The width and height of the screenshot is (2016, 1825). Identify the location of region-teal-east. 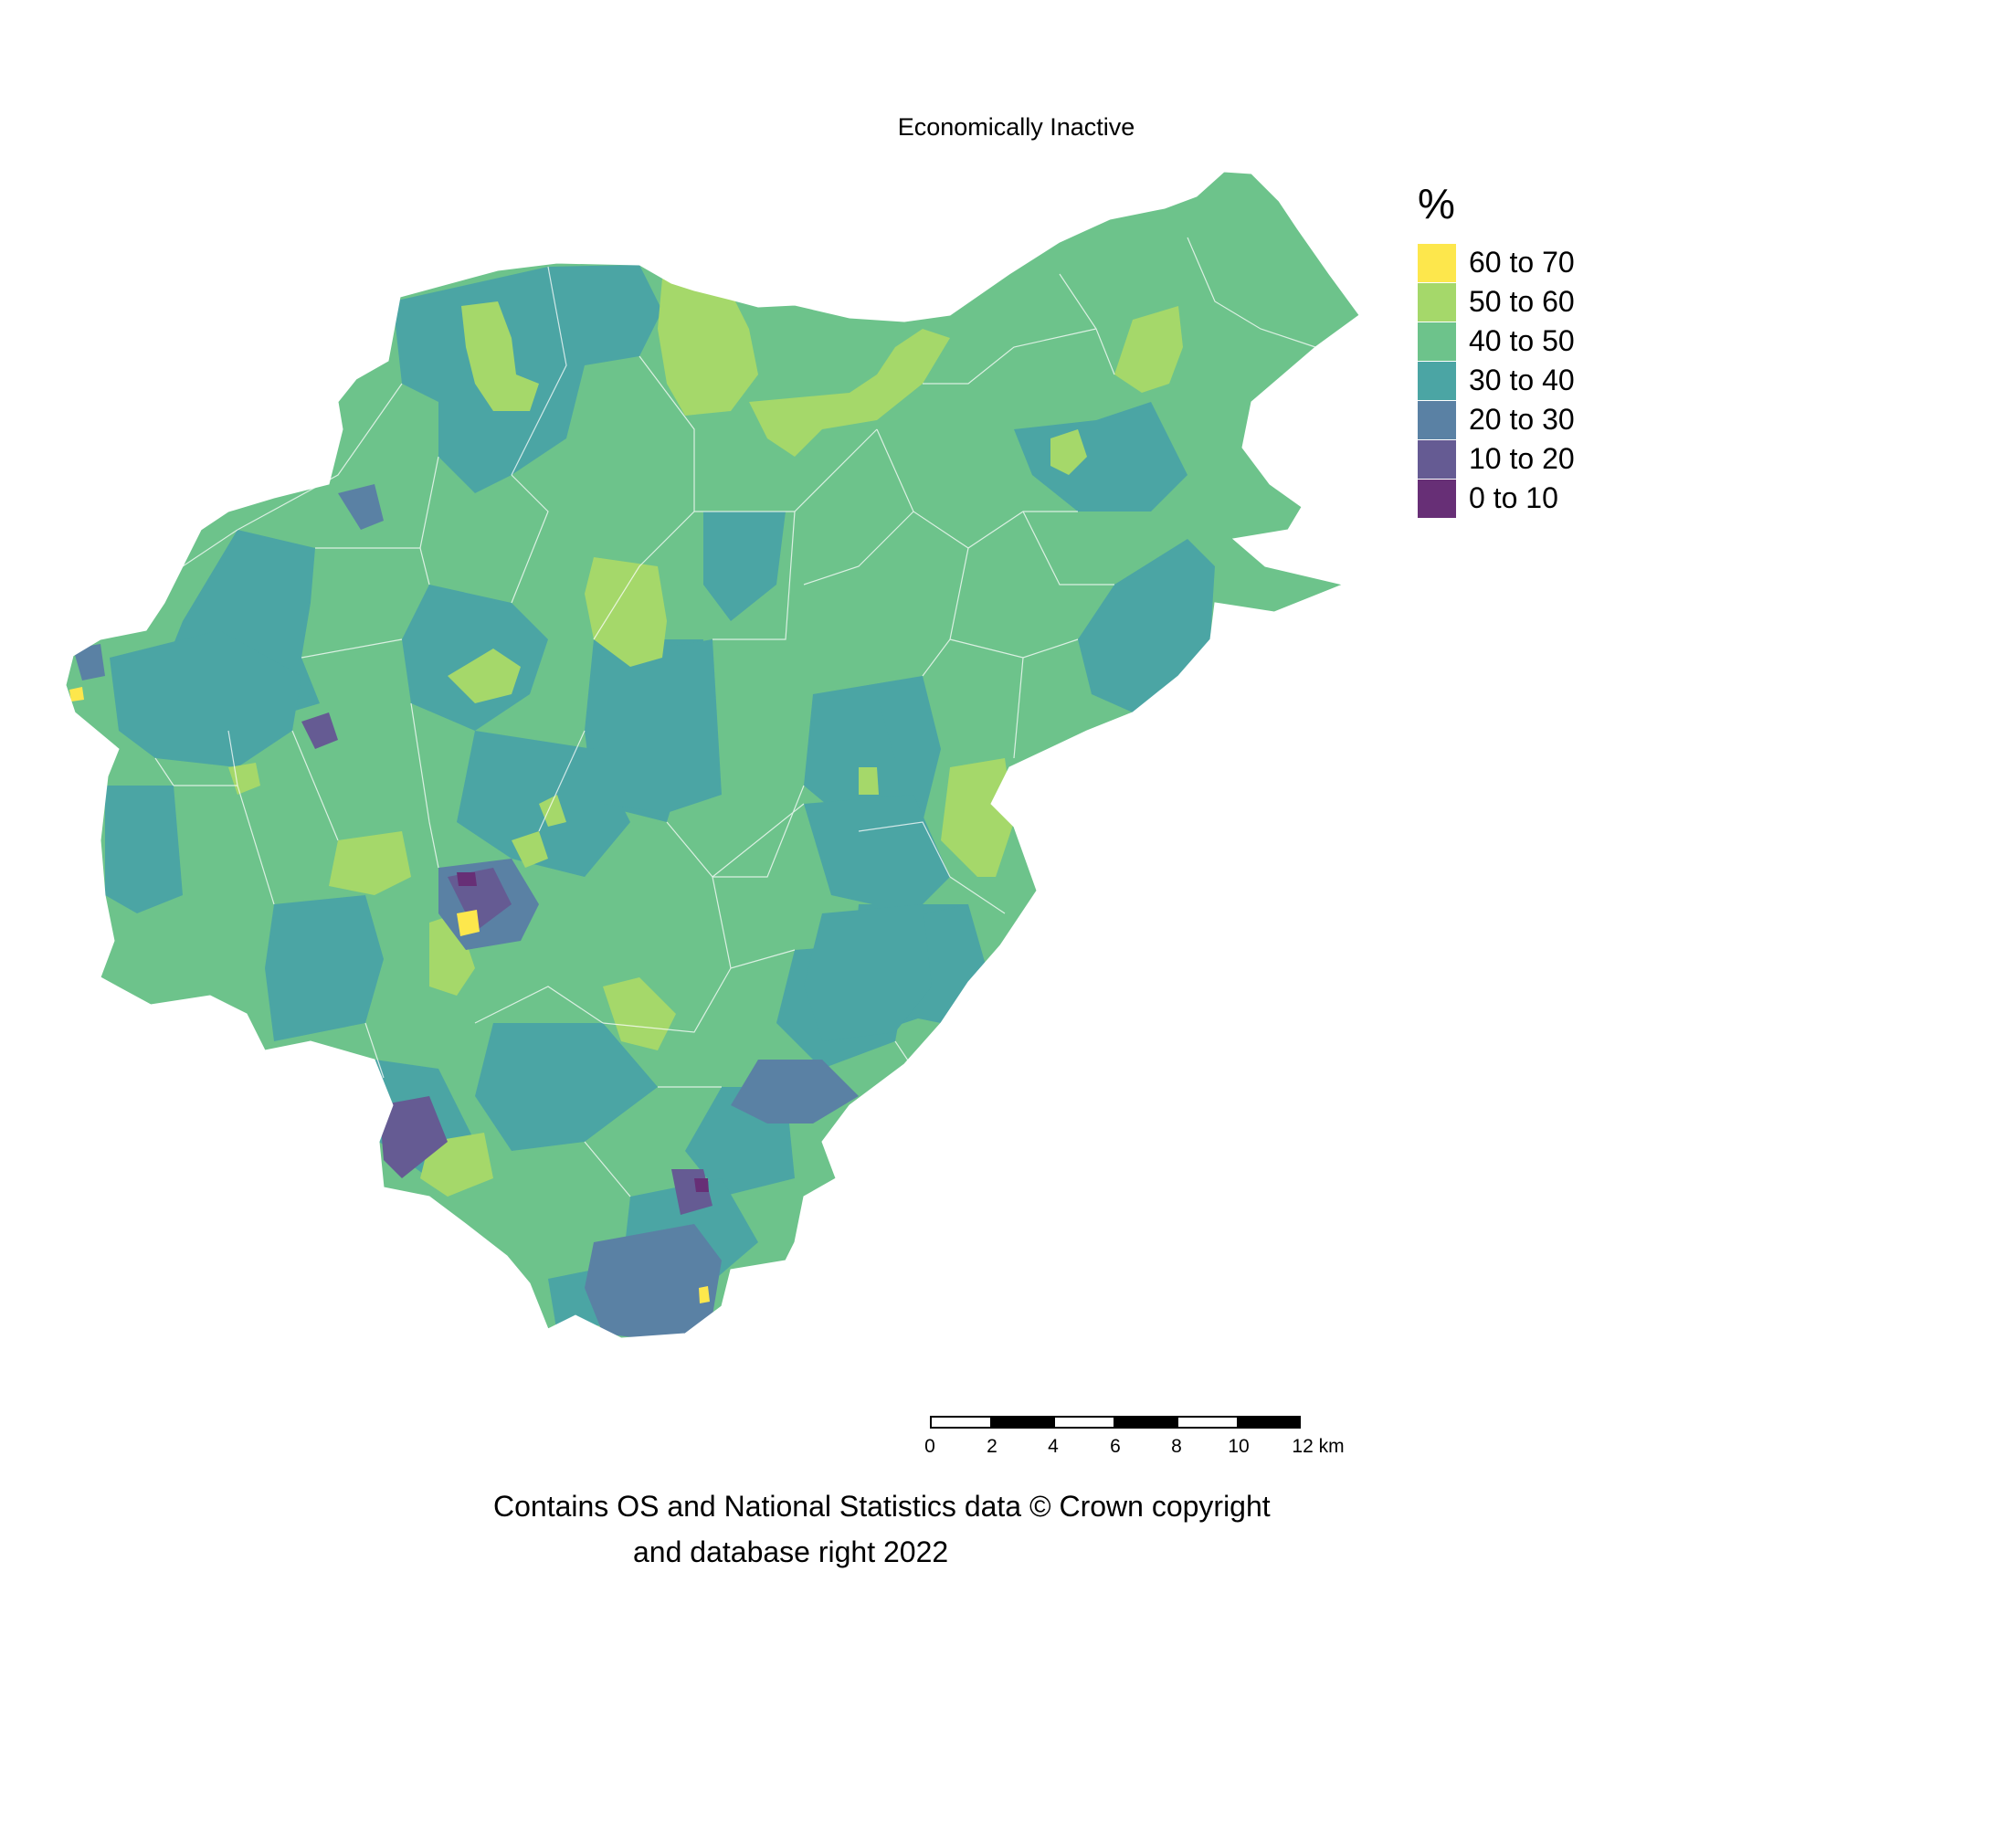
(1146, 625).